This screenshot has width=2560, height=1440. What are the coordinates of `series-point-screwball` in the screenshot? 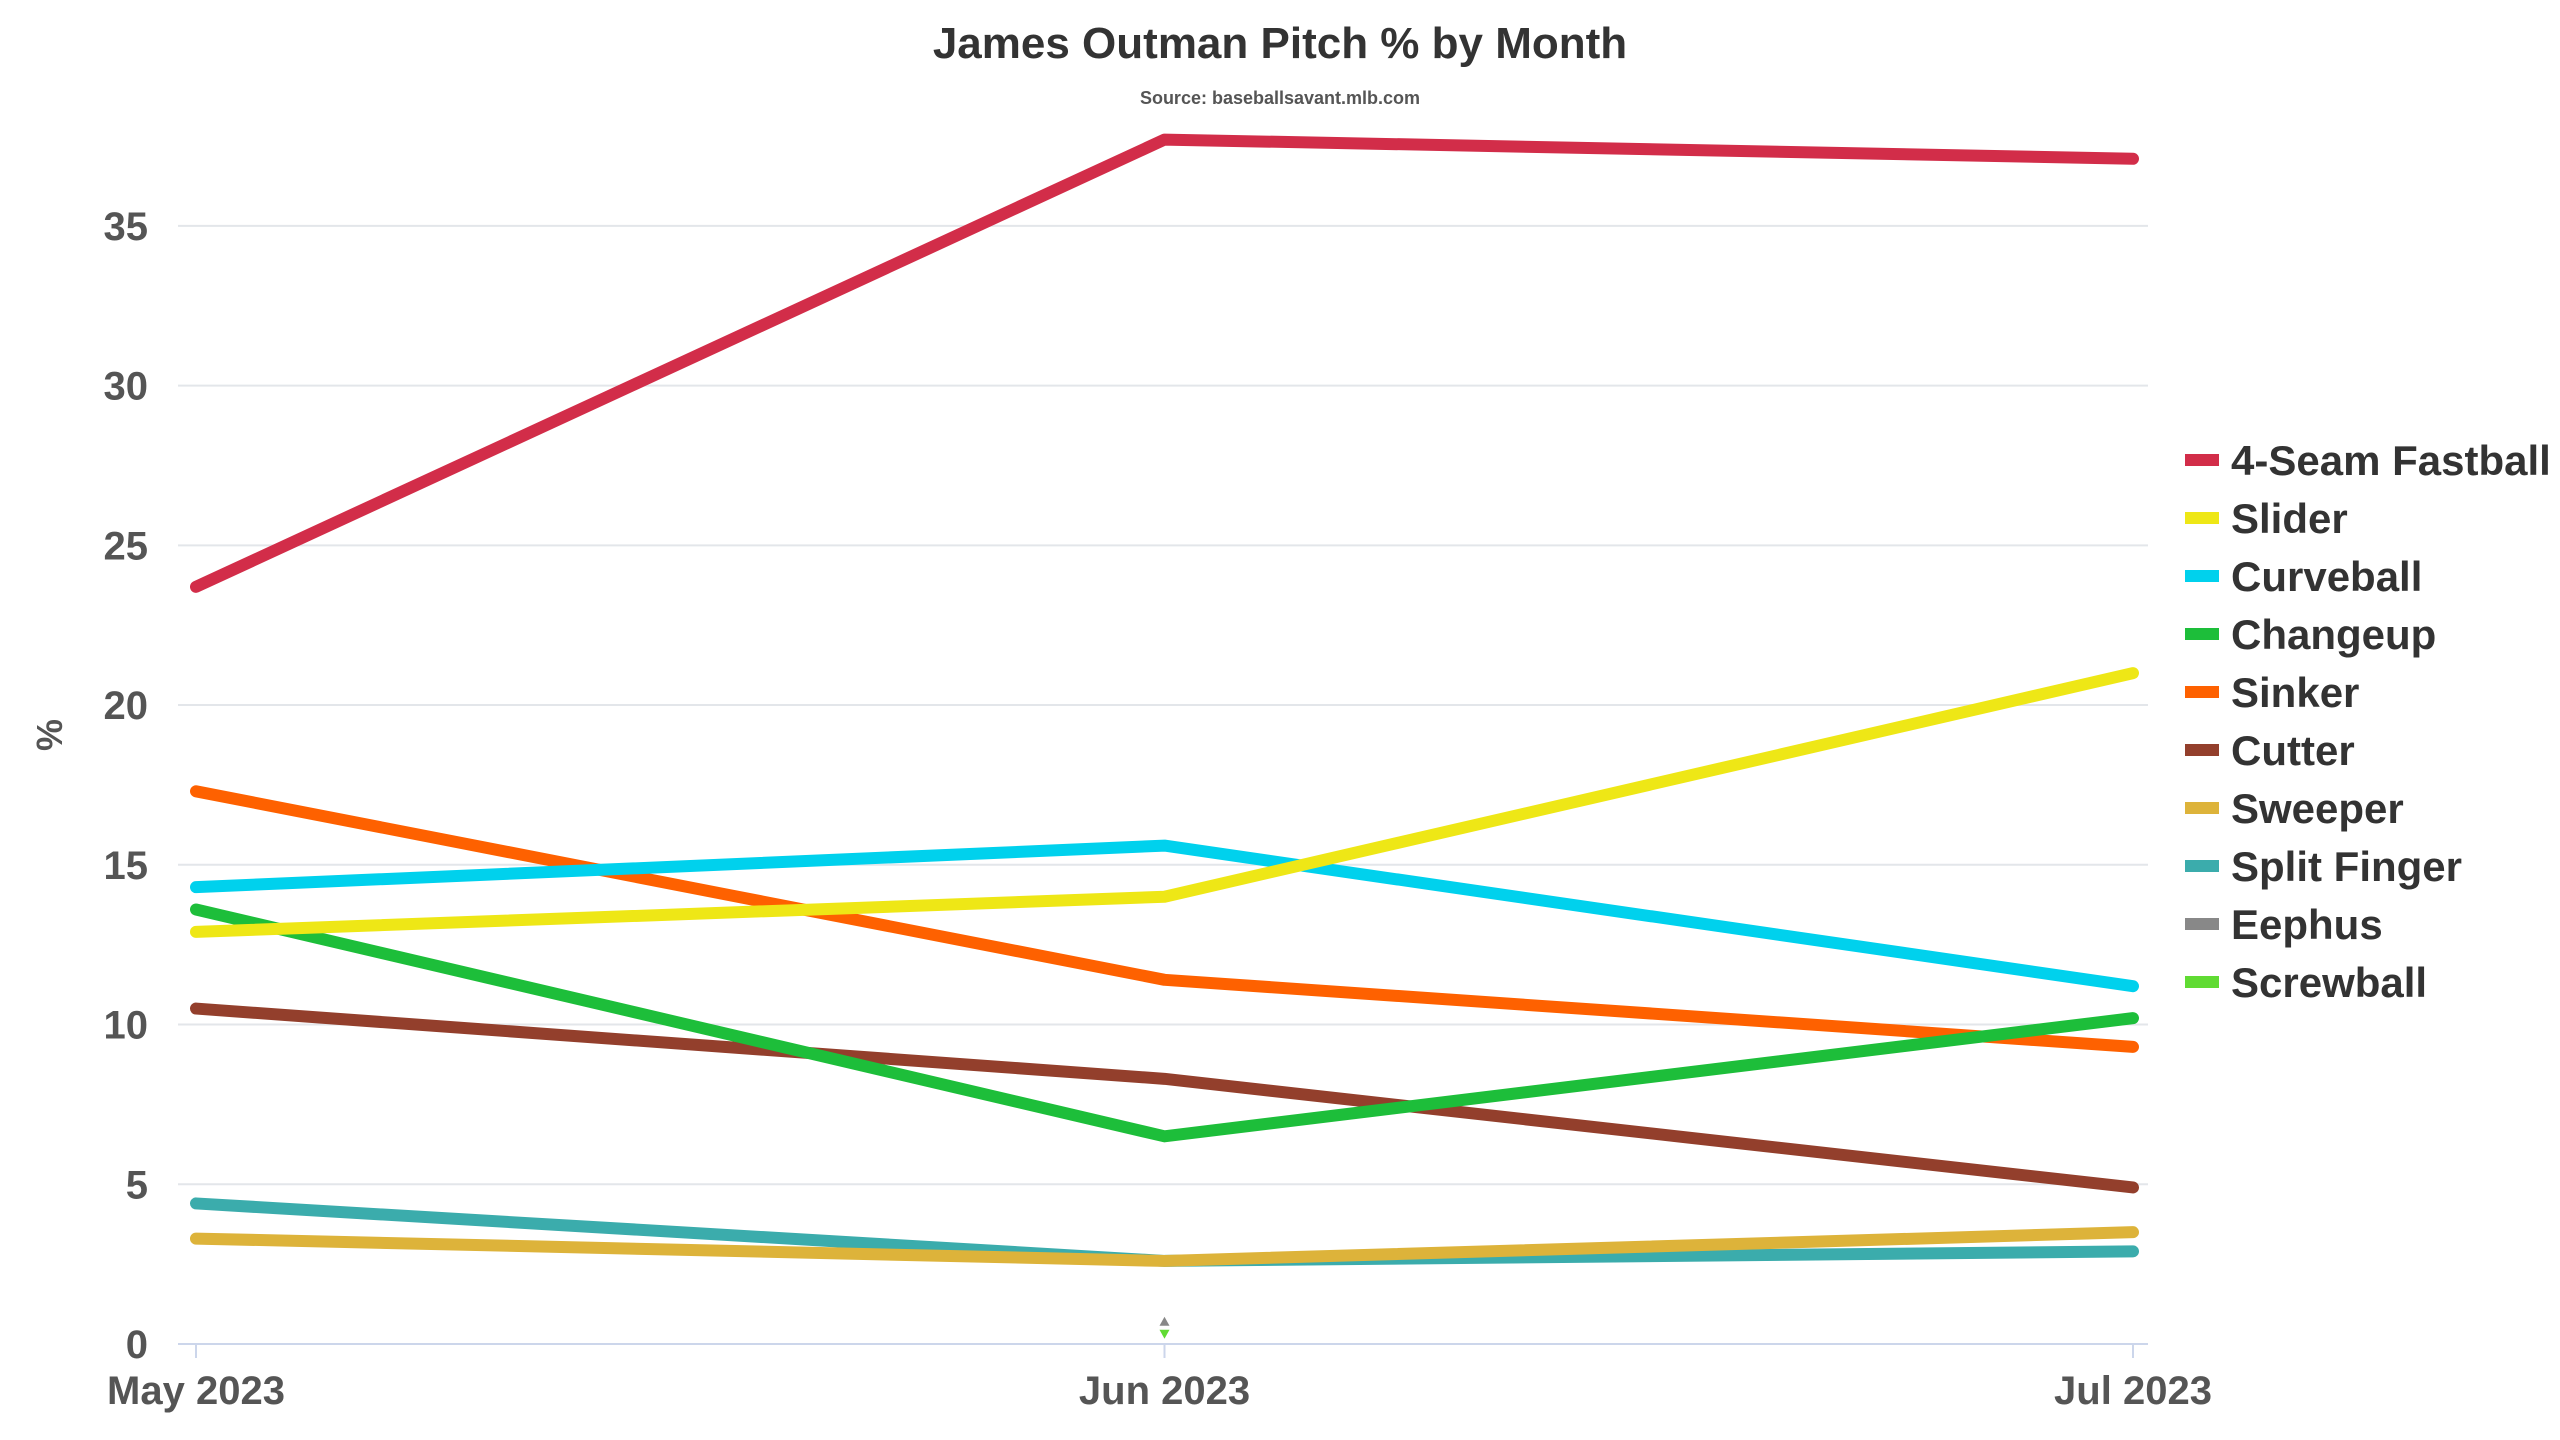 It's located at (1164, 1334).